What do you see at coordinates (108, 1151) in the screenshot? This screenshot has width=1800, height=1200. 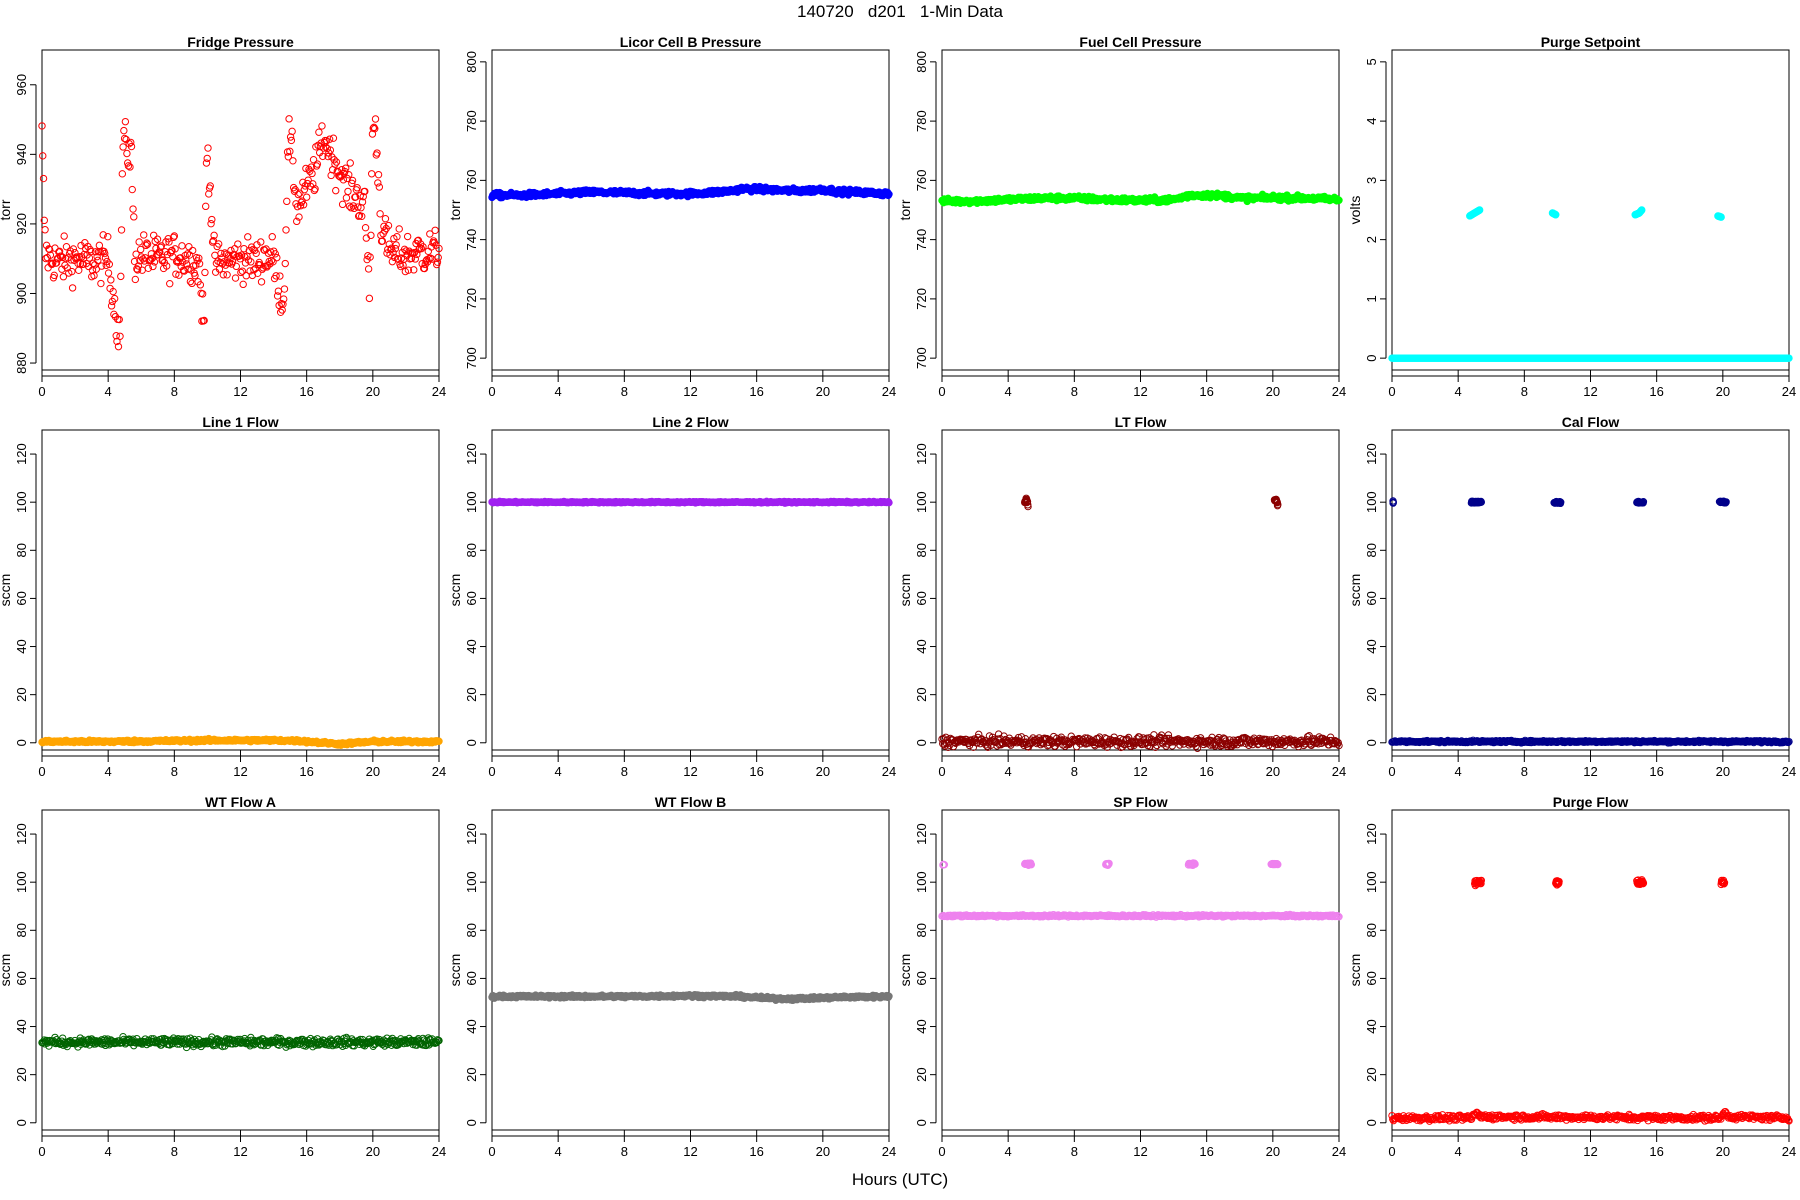 I see `x-tick-label: 4` at bounding box center [108, 1151].